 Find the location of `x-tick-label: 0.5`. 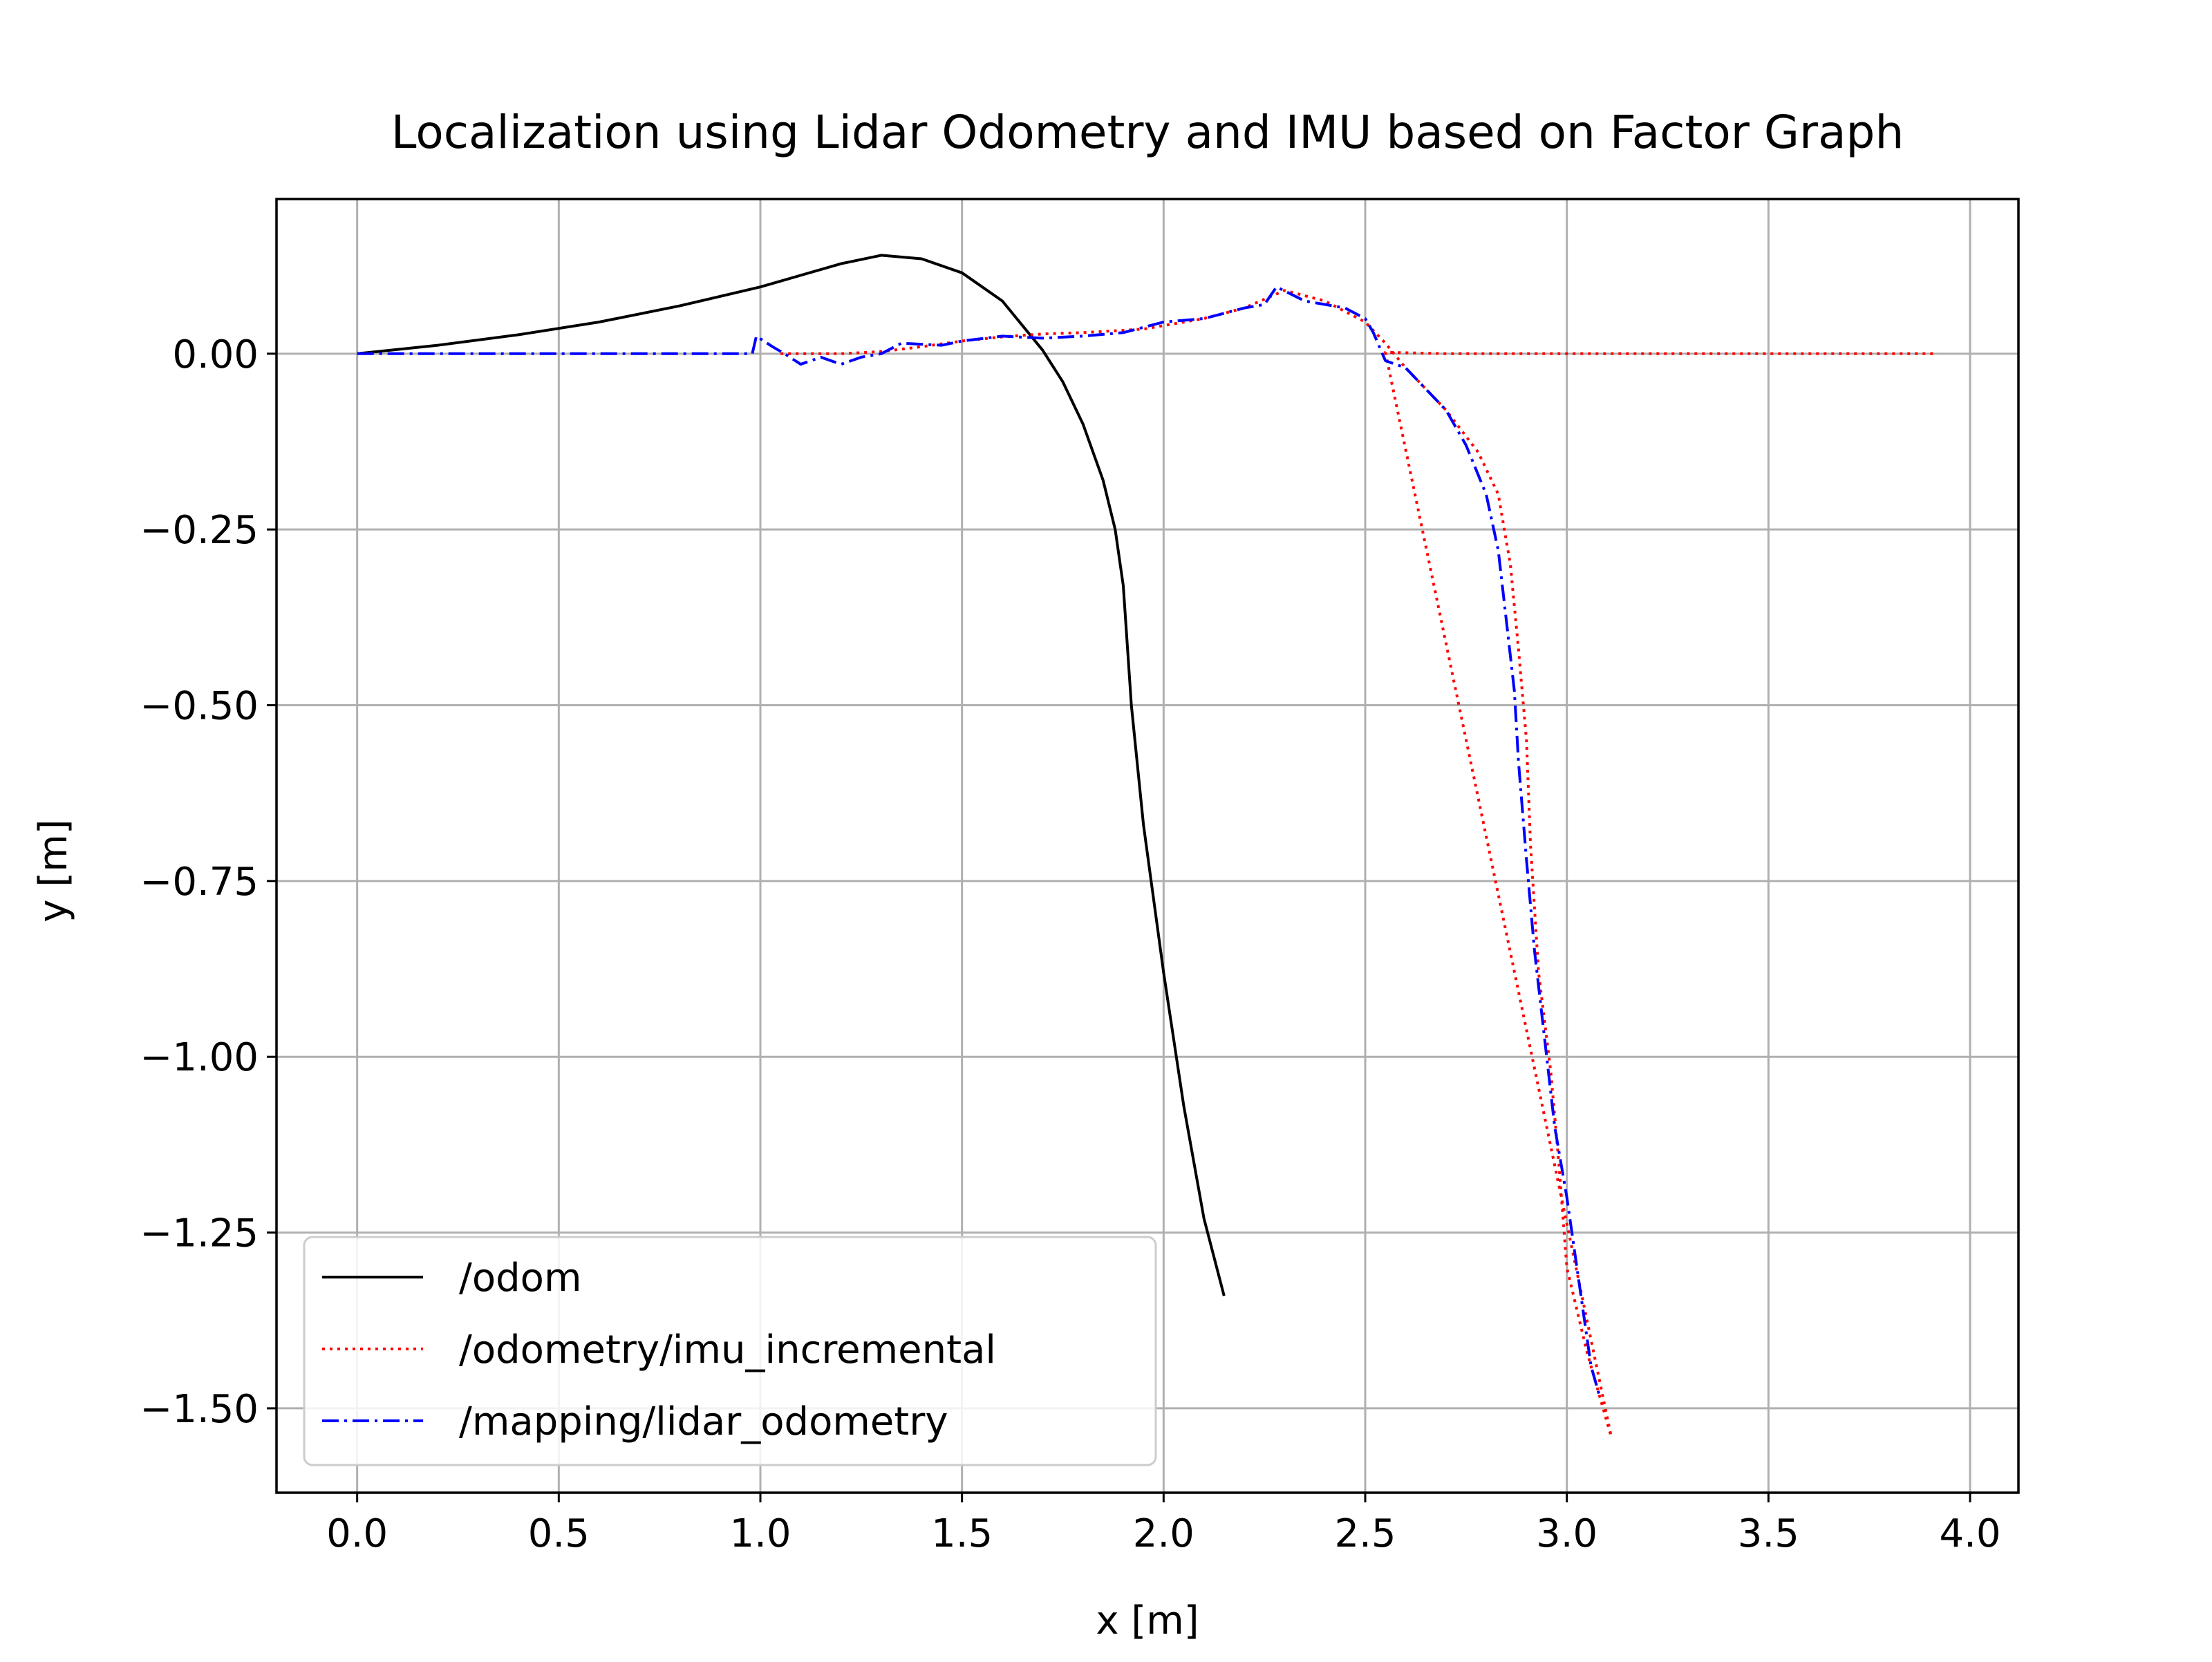

x-tick-label: 0.5 is located at coordinates (559, 1534).